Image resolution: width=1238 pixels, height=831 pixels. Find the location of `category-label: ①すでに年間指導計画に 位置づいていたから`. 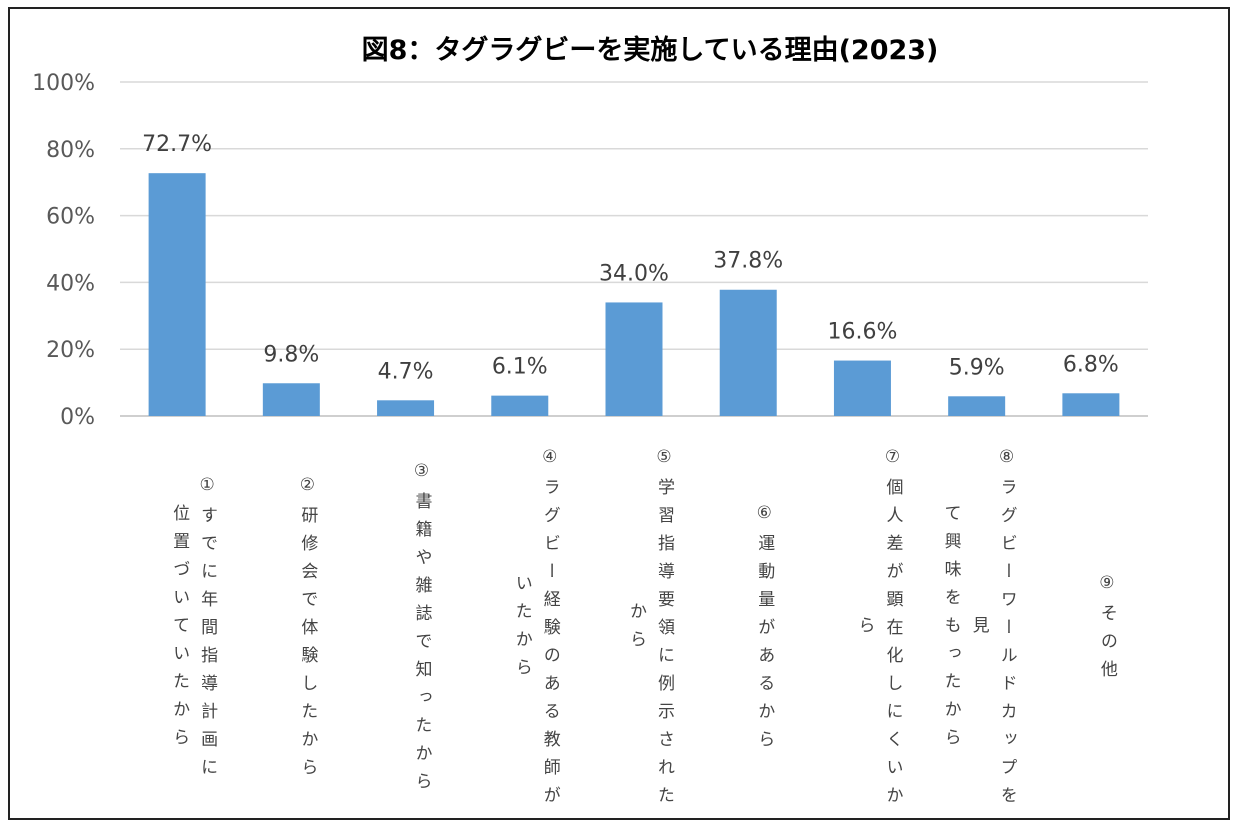

category-label: ①すでに年間指導計画に 位置づいていたから is located at coordinates (183, 630).